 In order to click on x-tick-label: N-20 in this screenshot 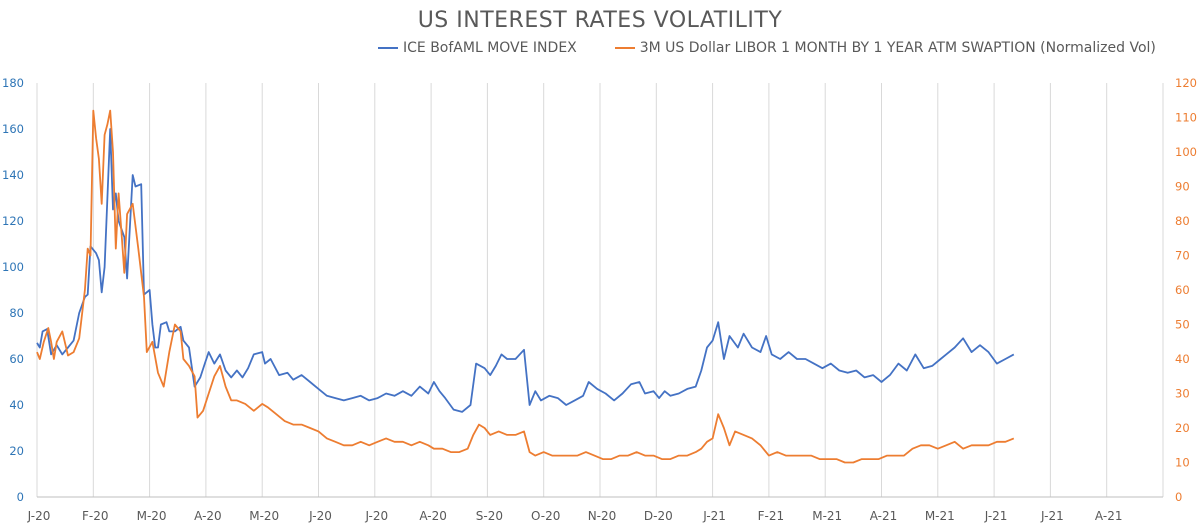, I will do `click(602, 516)`.